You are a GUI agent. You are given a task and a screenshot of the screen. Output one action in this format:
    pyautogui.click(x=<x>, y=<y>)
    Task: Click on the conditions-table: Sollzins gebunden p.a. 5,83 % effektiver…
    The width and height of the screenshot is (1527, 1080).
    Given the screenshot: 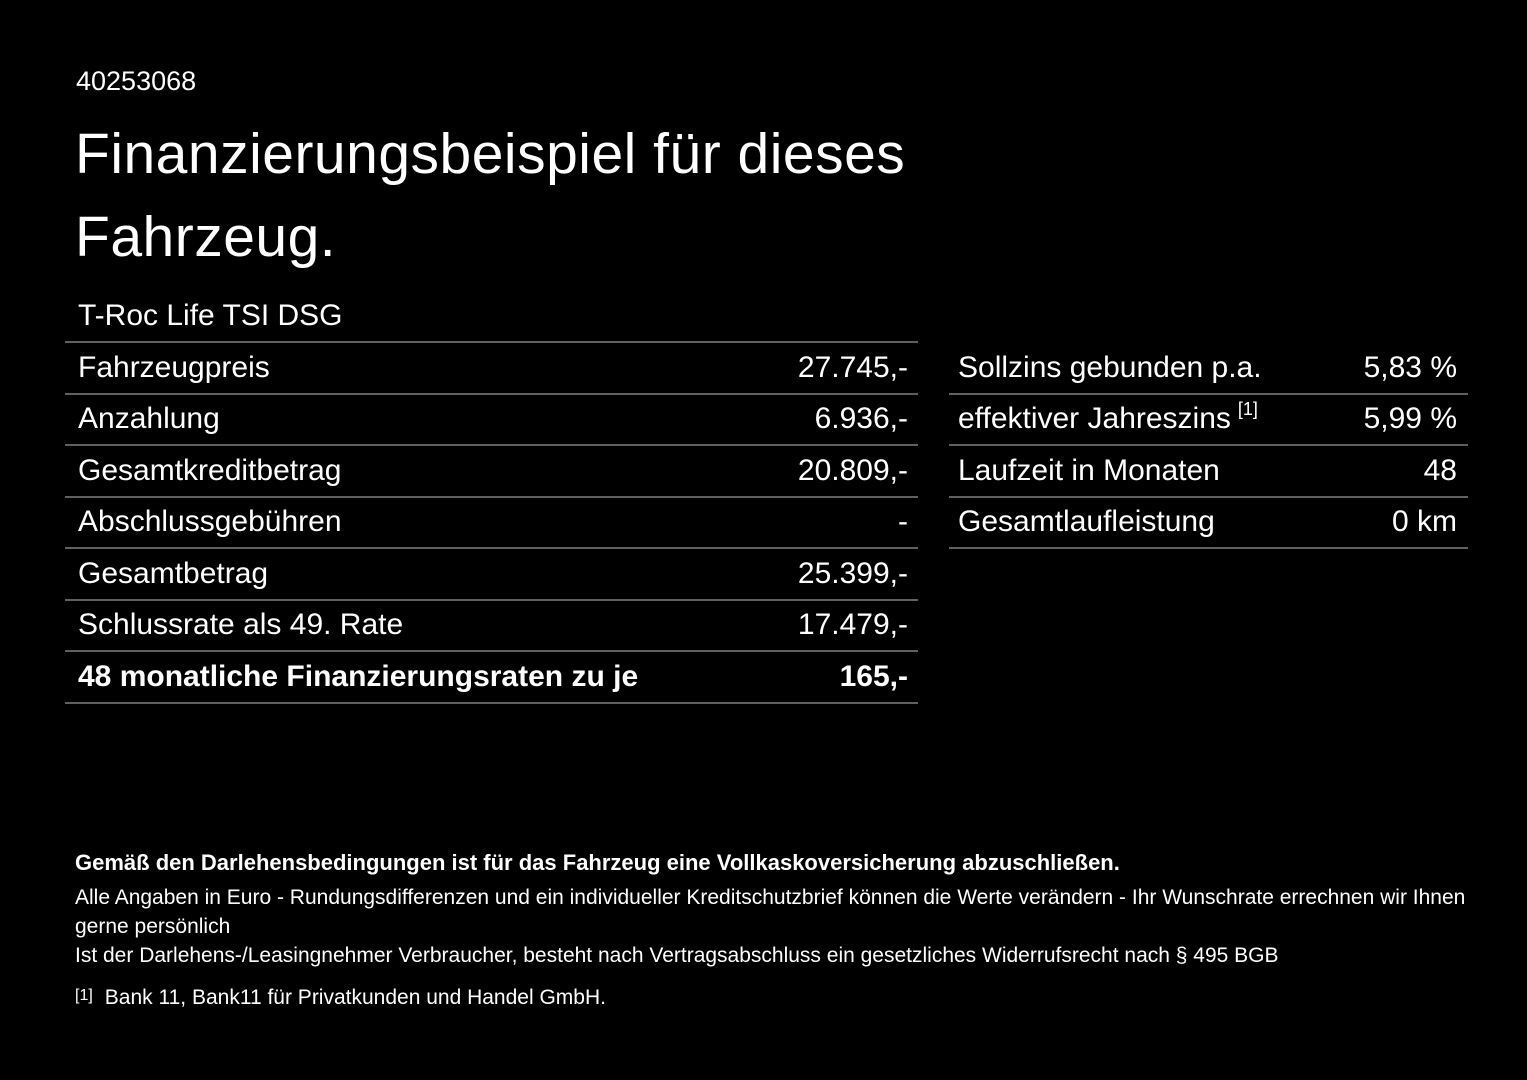 What is the action you would take?
    pyautogui.click(x=1208, y=446)
    